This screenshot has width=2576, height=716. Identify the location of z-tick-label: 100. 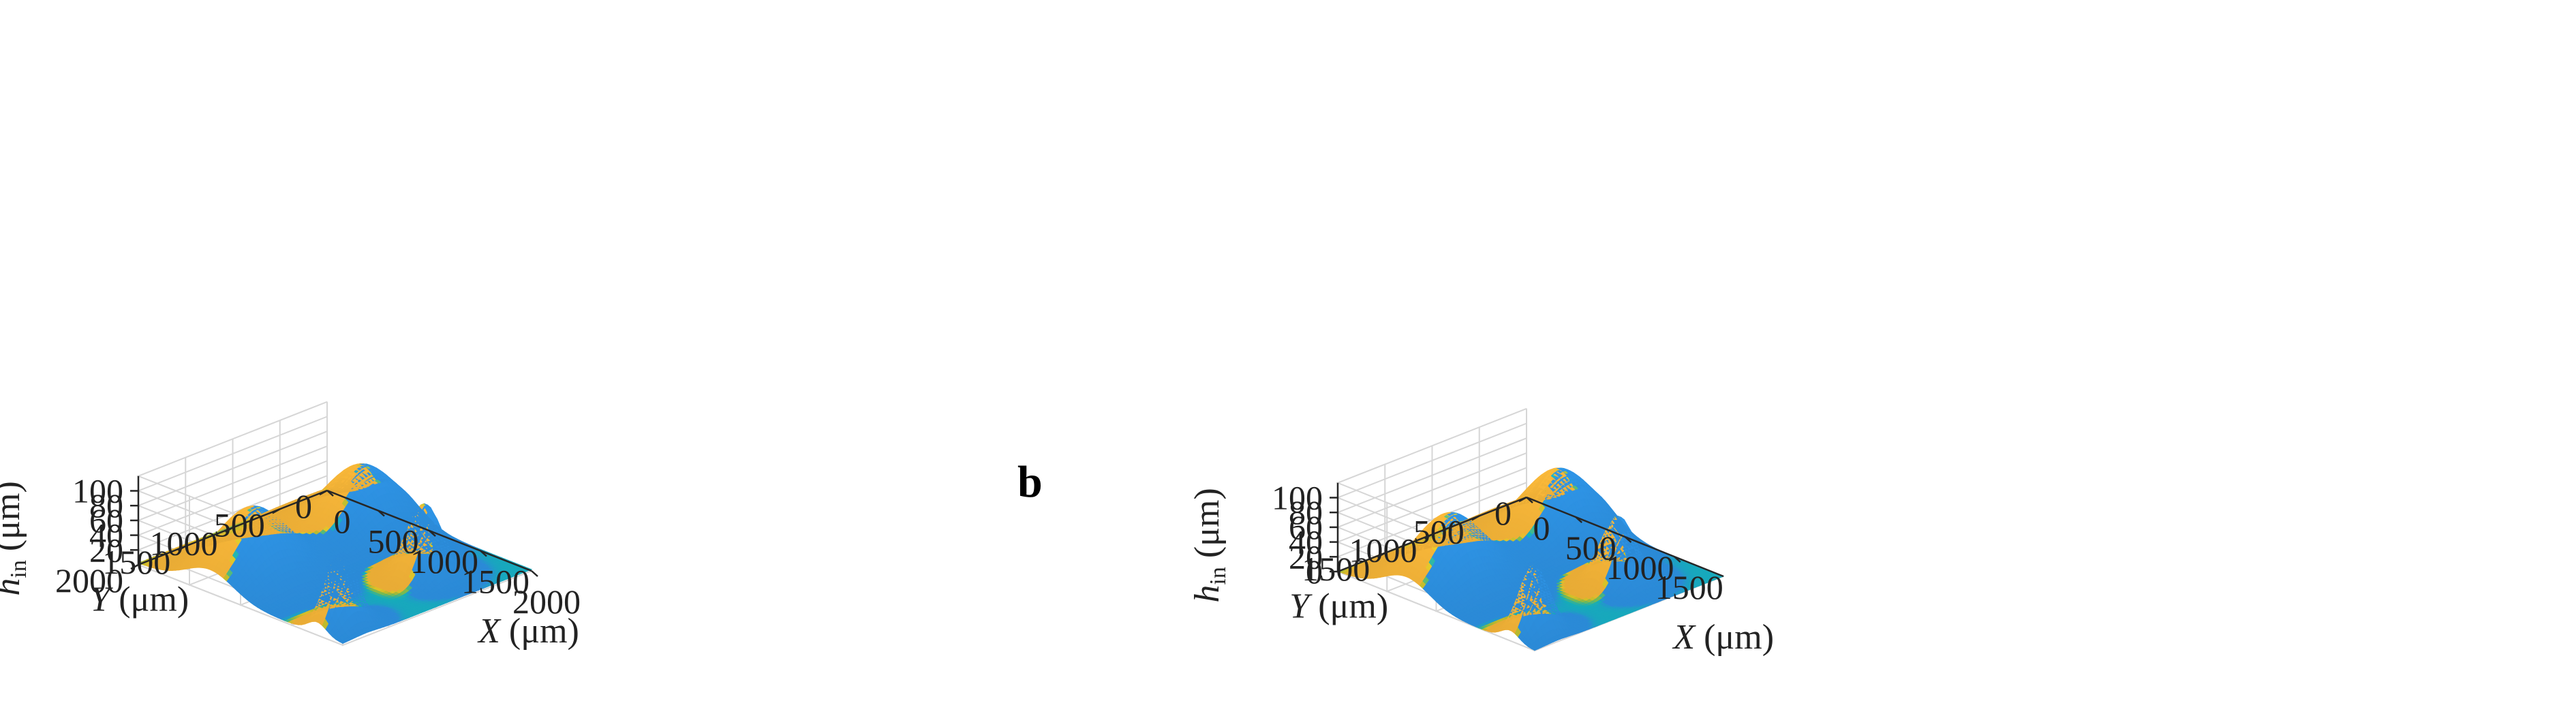
(98, 491).